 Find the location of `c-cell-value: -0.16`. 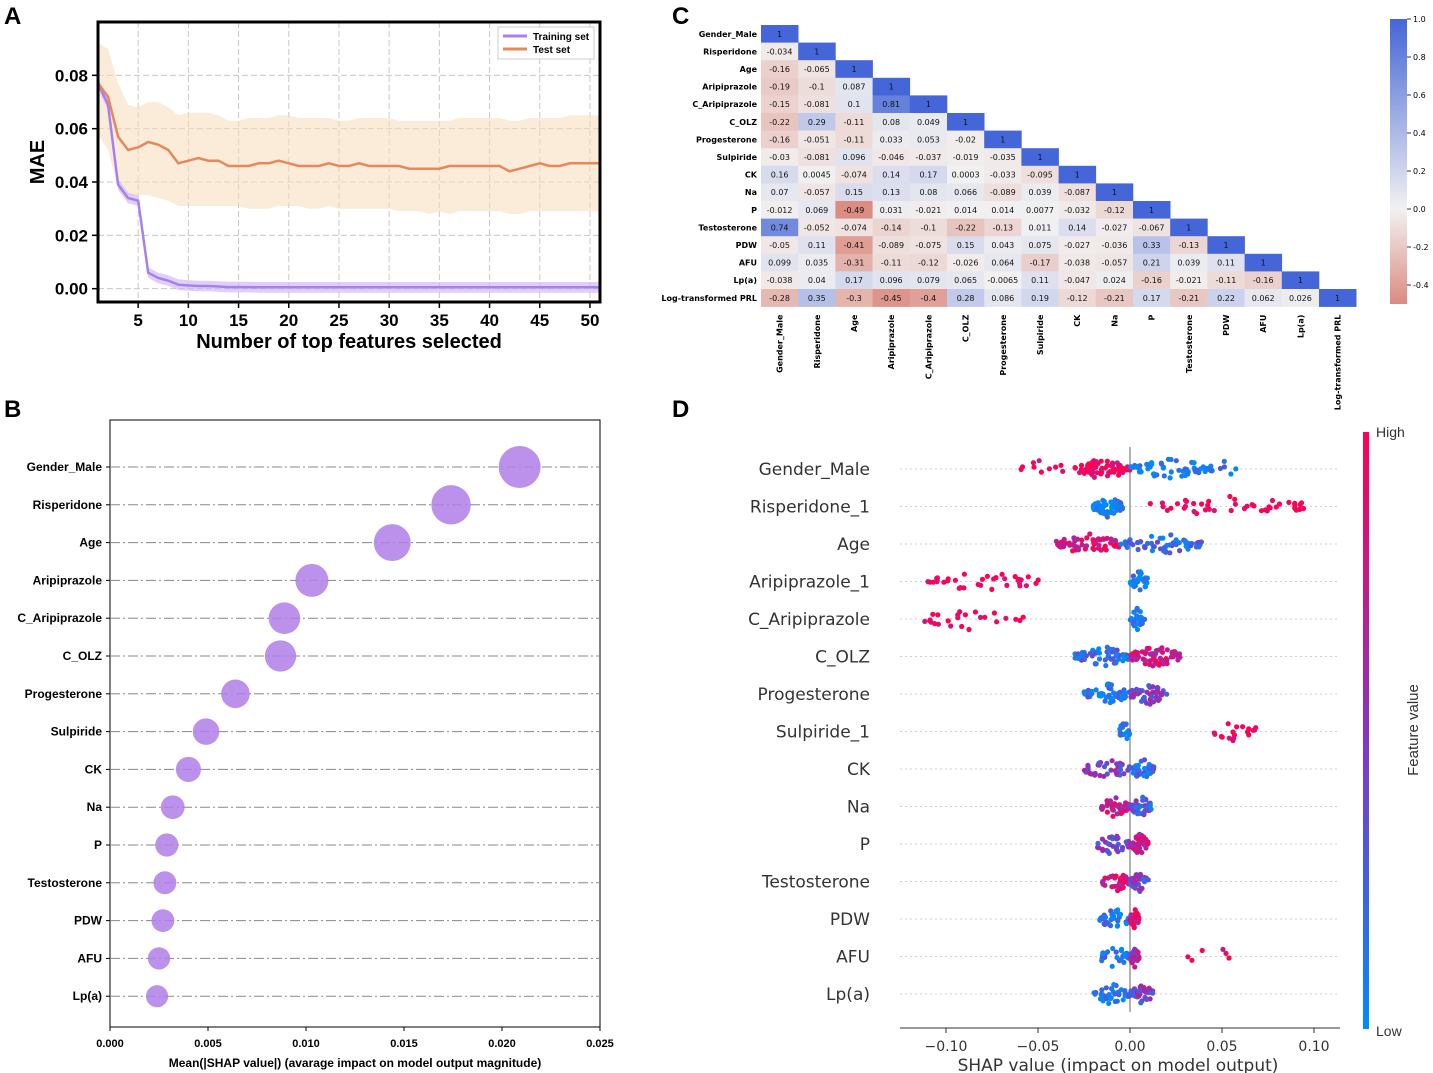

c-cell-value: -0.16 is located at coordinates (779, 139).